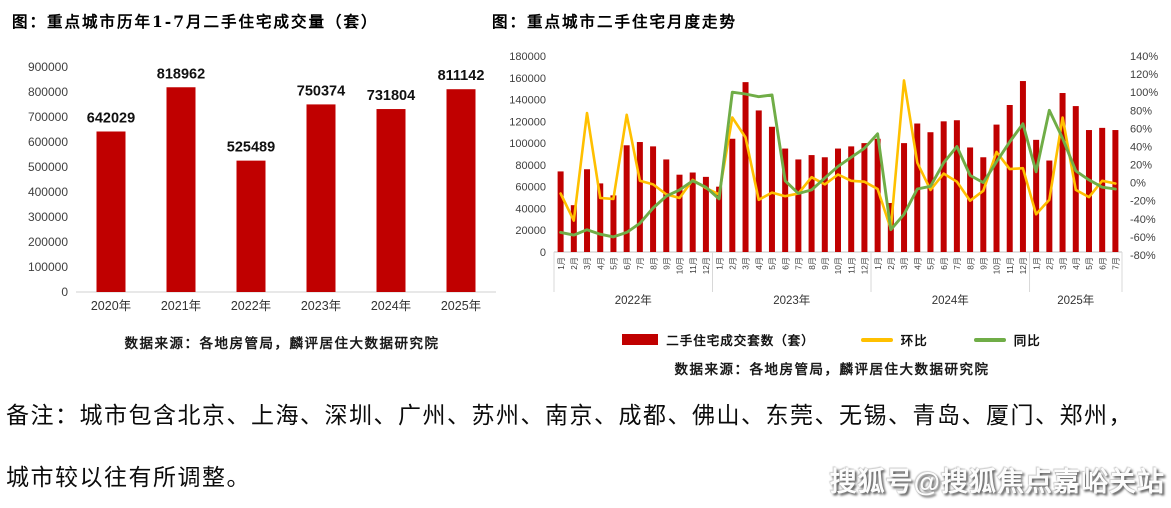 This screenshot has height=508, width=1171. What do you see at coordinates (461, 190) in the screenshot?
I see `bar-2025年` at bounding box center [461, 190].